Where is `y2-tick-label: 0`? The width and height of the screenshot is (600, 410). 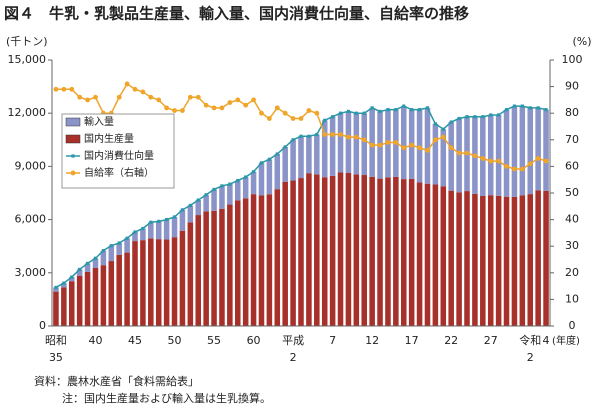 y2-tick-label: 0 is located at coordinates (572, 325).